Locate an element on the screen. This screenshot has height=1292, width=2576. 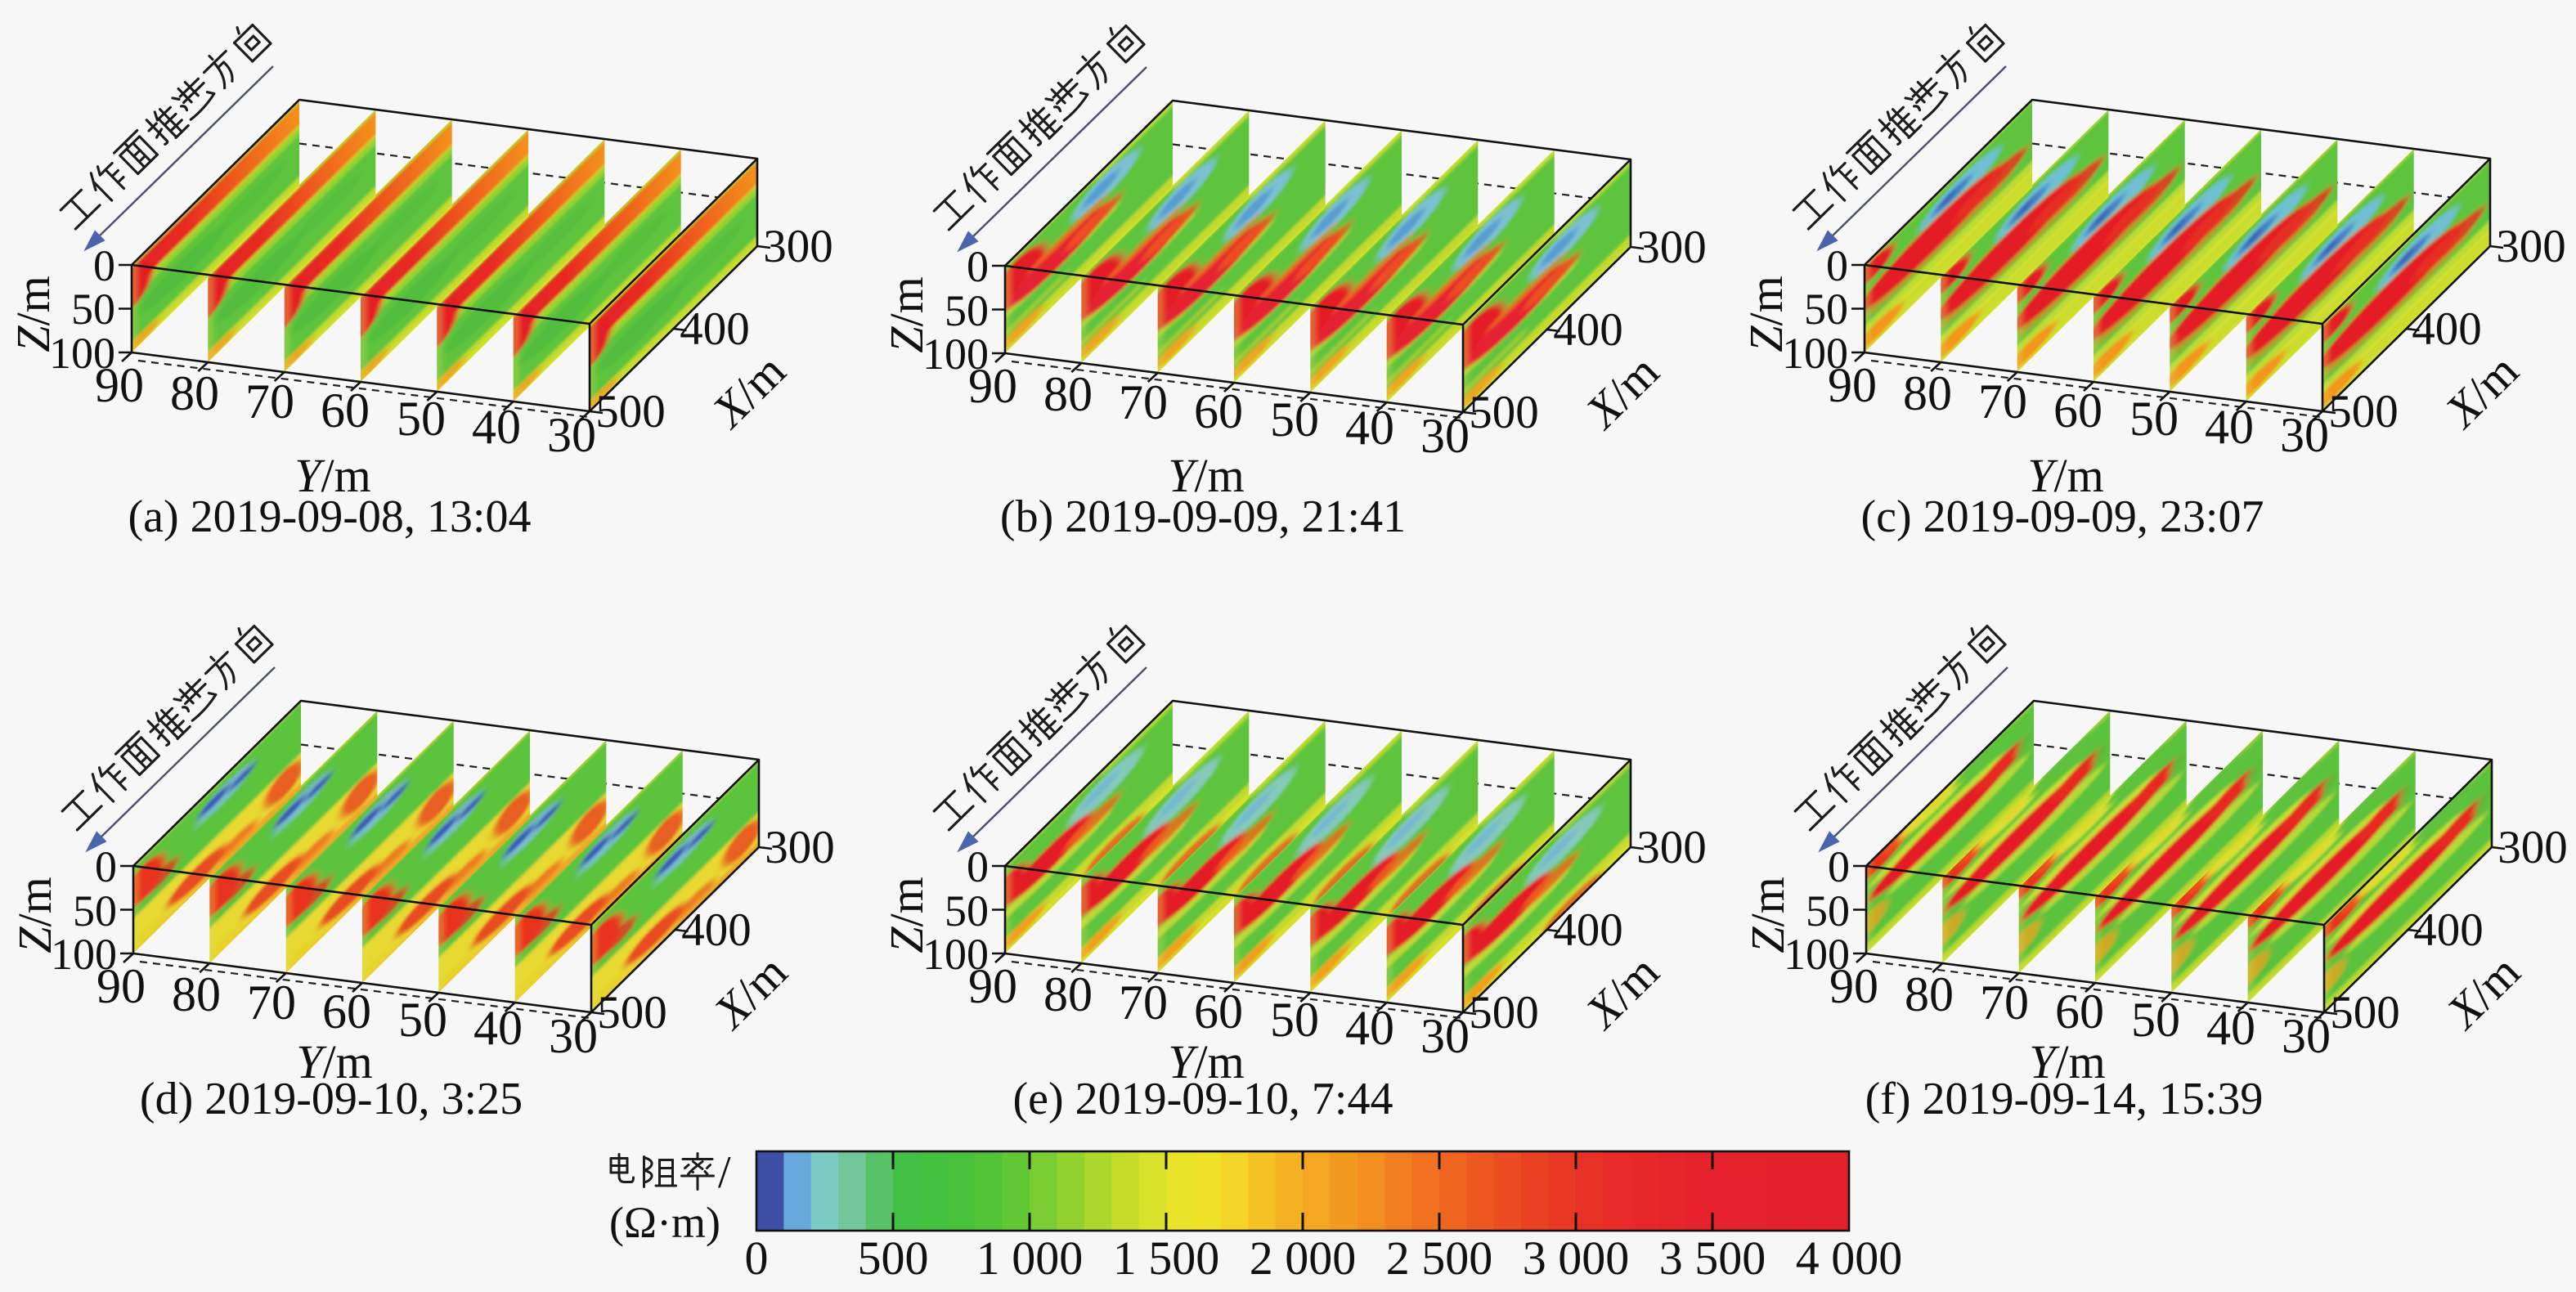
svg-text: 2 000 is located at coordinates (1303, 1258).